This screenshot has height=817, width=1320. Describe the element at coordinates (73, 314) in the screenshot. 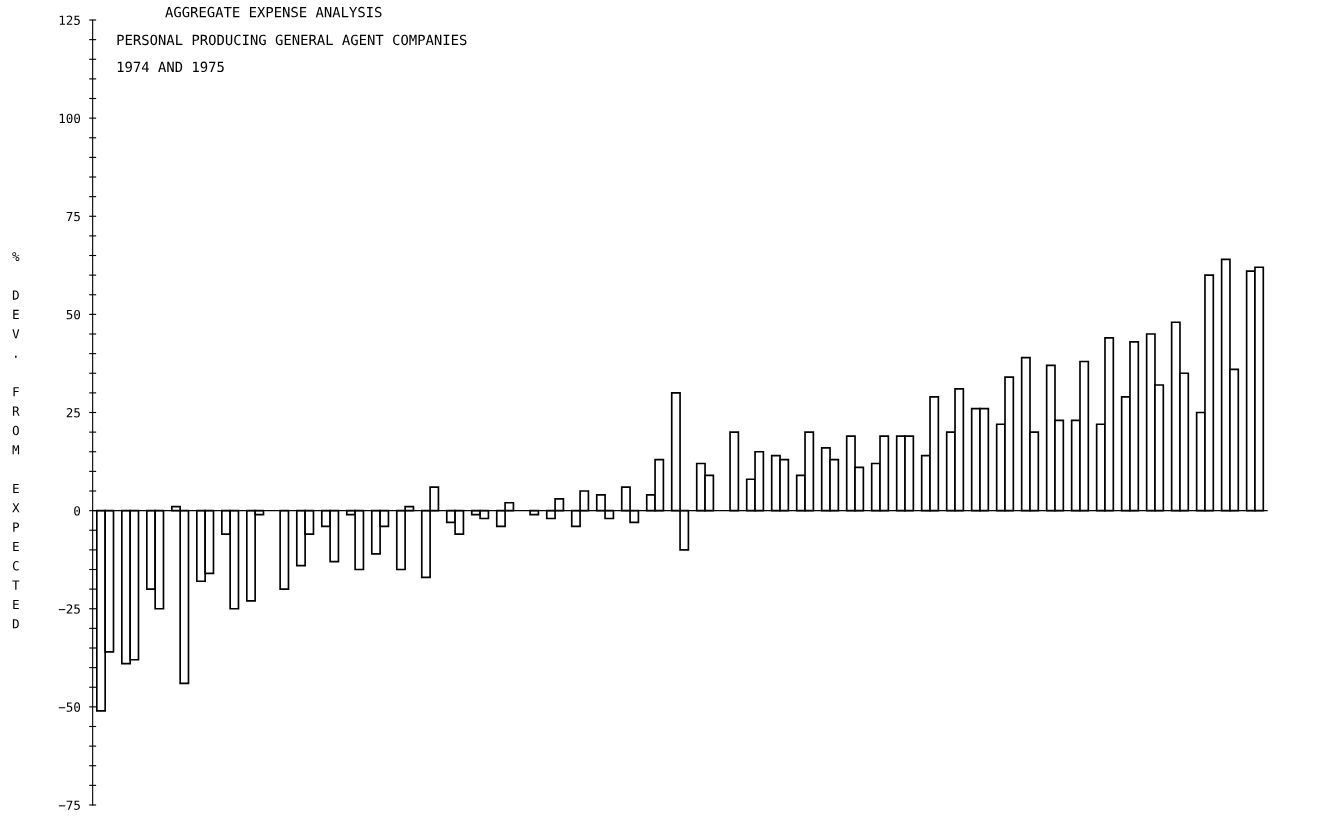

I see `y-tick-label: 50` at that location.